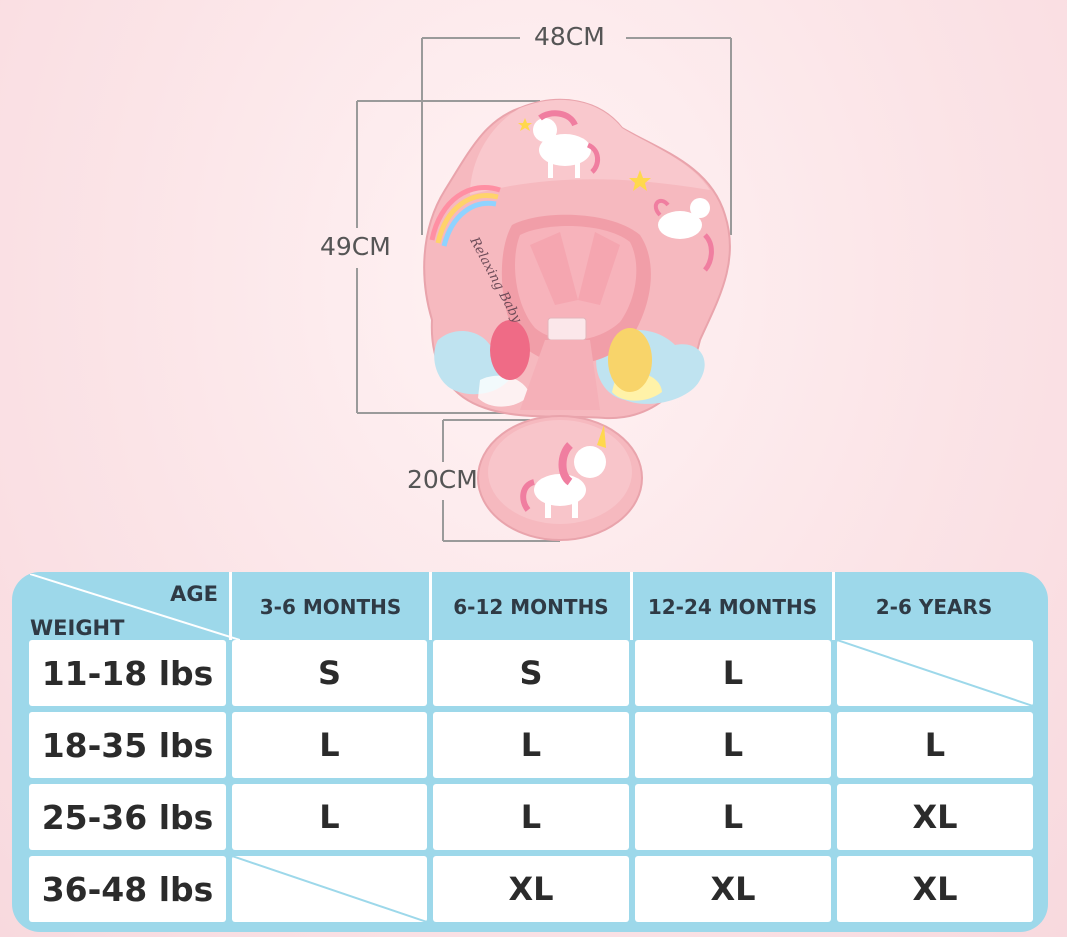 Image resolution: width=1067 pixels, height=937 pixels. What do you see at coordinates (531, 607) in the screenshot?
I see `column-header-6-12-months: 6-12 MONTHS` at bounding box center [531, 607].